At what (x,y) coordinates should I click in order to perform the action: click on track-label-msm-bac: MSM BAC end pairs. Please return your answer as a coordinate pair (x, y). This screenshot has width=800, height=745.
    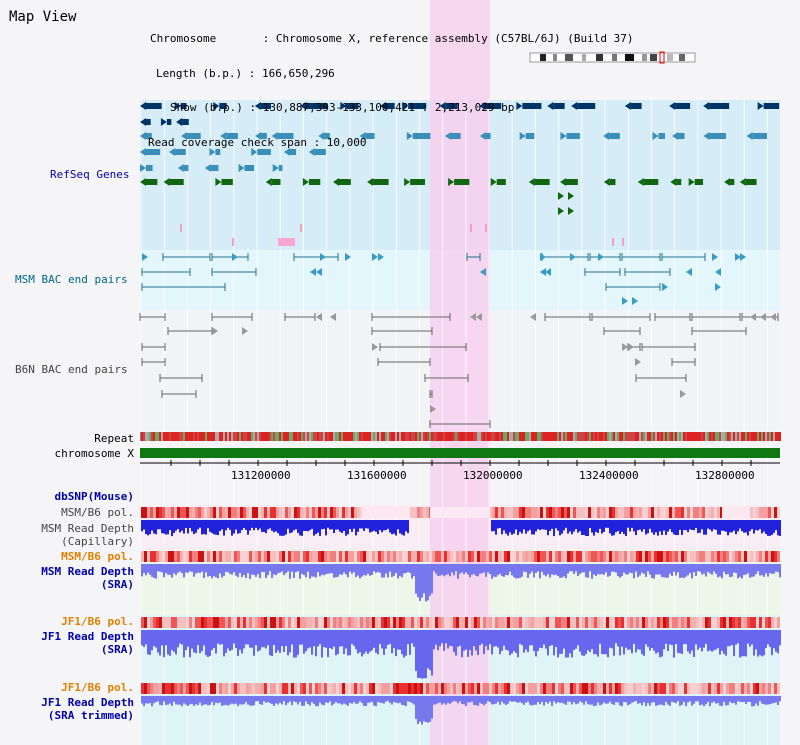
    Looking at the image, I should click on (71, 279).